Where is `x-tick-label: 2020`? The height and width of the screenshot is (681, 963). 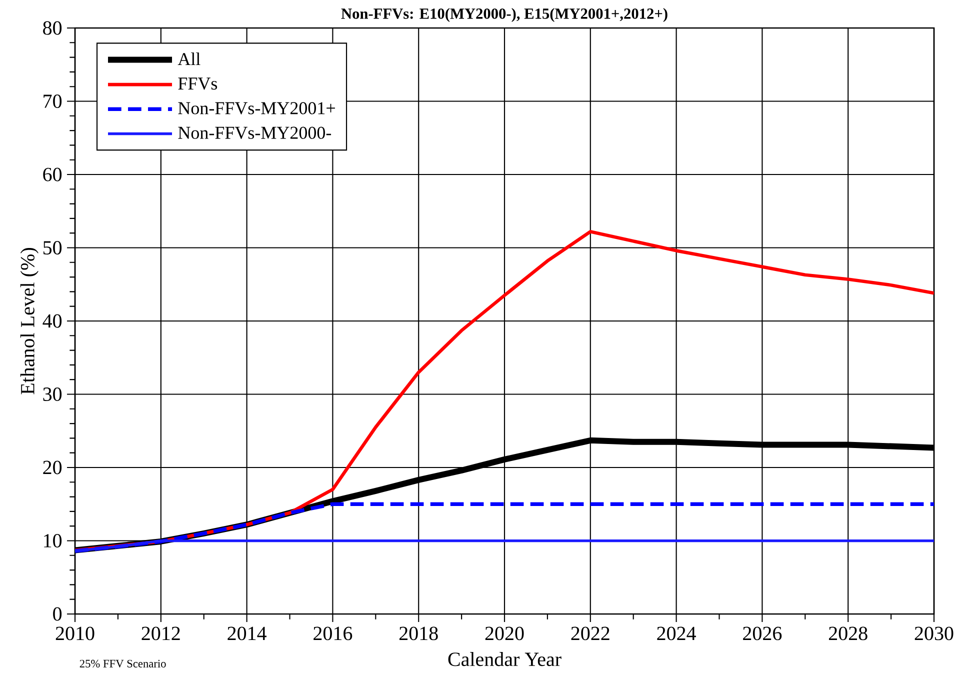
x-tick-label: 2020 is located at coordinates (504, 633).